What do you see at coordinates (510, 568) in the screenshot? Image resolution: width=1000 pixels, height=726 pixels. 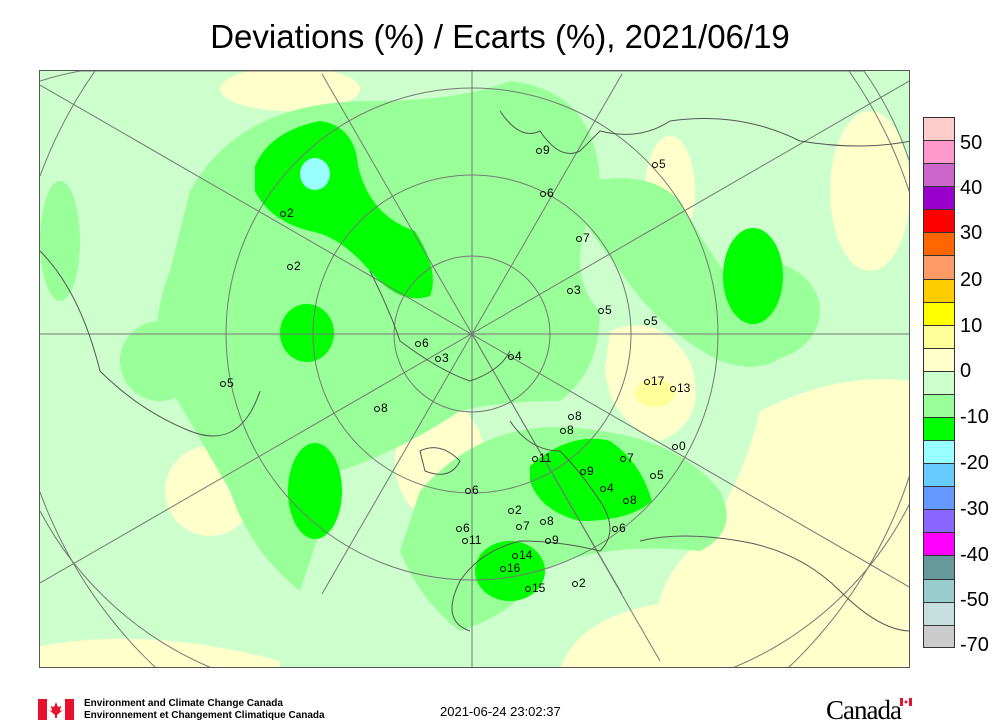 I see `station-value: 16` at bounding box center [510, 568].